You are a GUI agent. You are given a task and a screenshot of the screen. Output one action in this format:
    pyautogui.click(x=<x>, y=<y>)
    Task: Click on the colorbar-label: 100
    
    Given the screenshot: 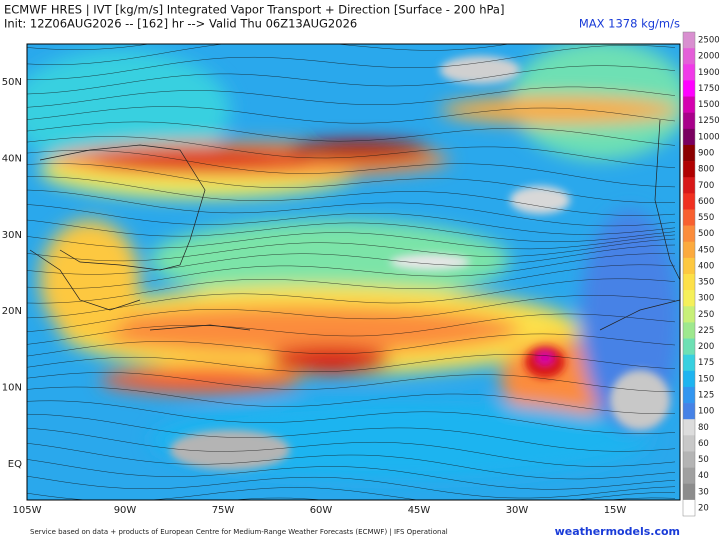 What is the action you would take?
    pyautogui.click(x=706, y=412)
    